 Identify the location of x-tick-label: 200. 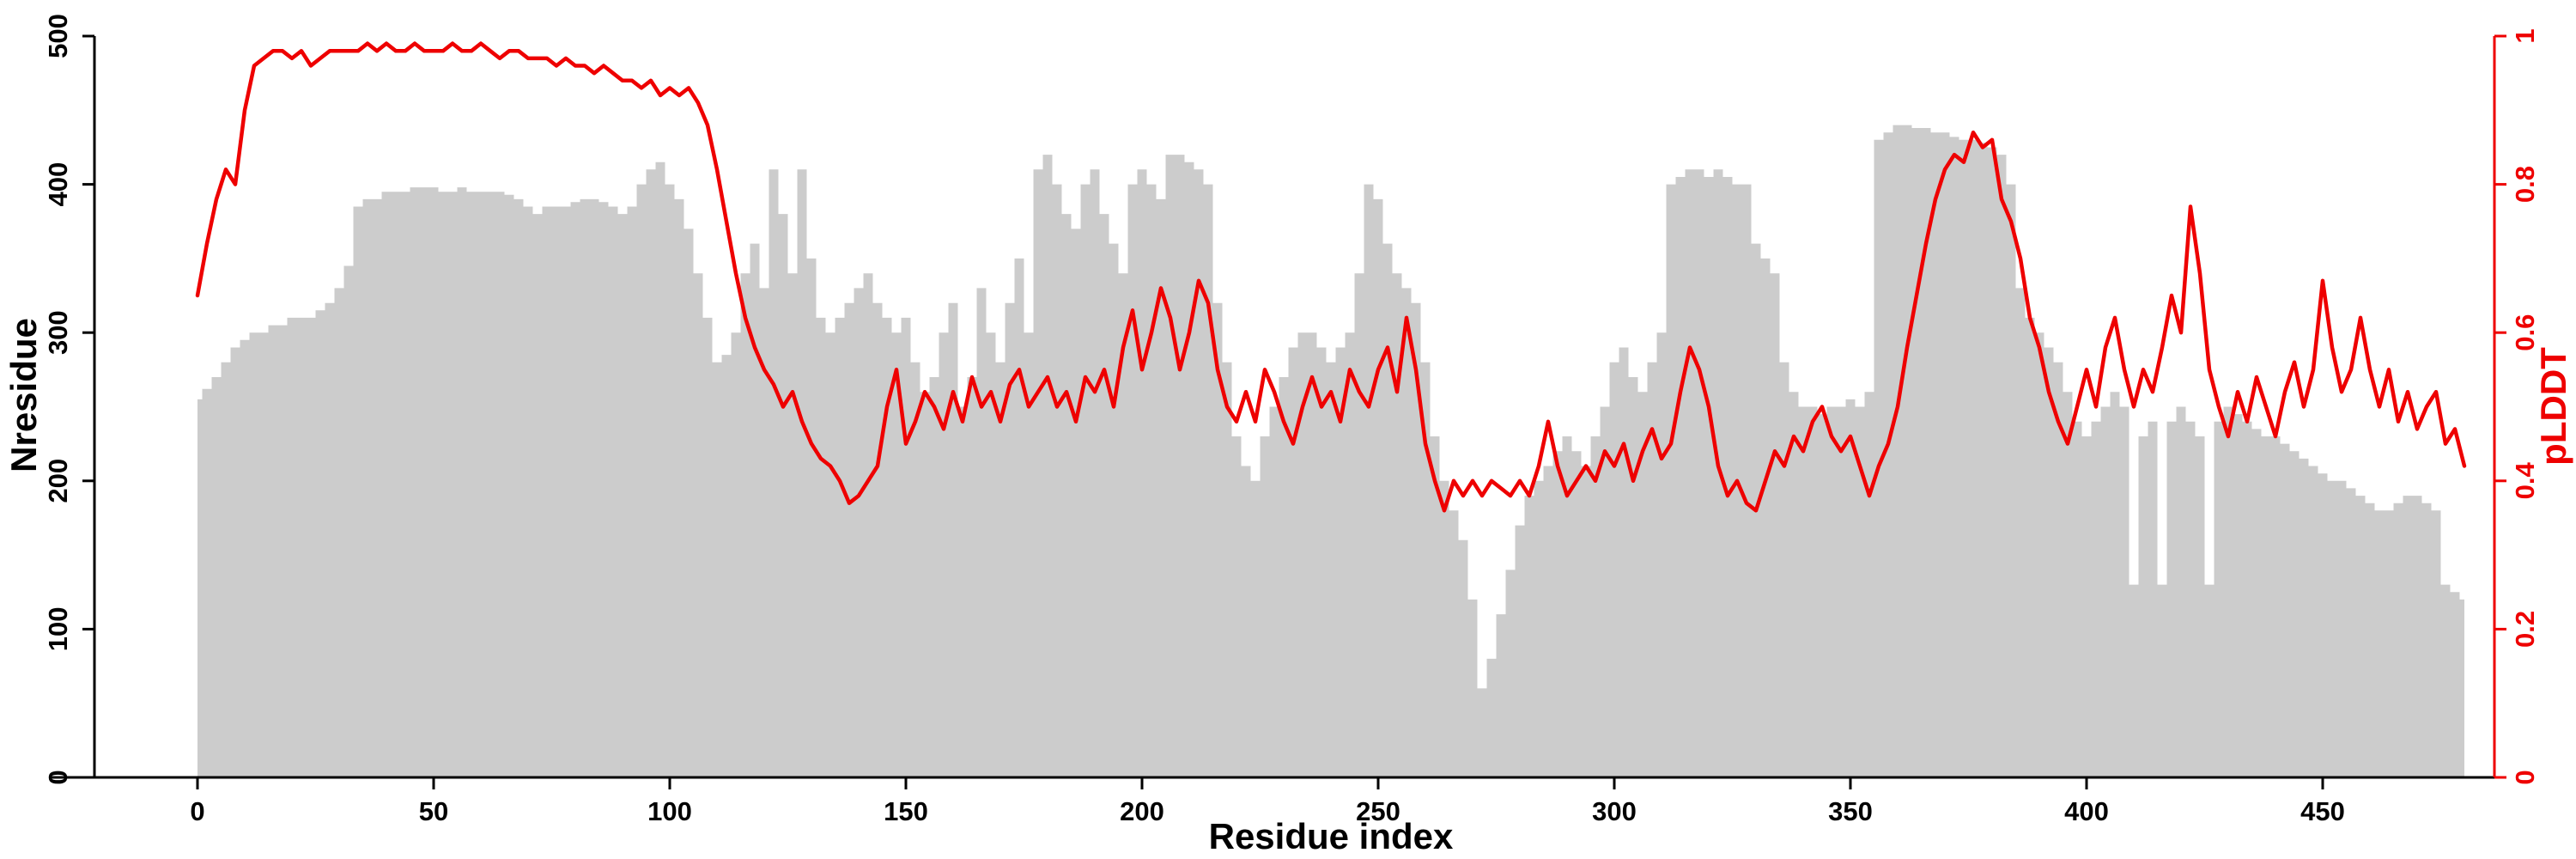
(1142, 811).